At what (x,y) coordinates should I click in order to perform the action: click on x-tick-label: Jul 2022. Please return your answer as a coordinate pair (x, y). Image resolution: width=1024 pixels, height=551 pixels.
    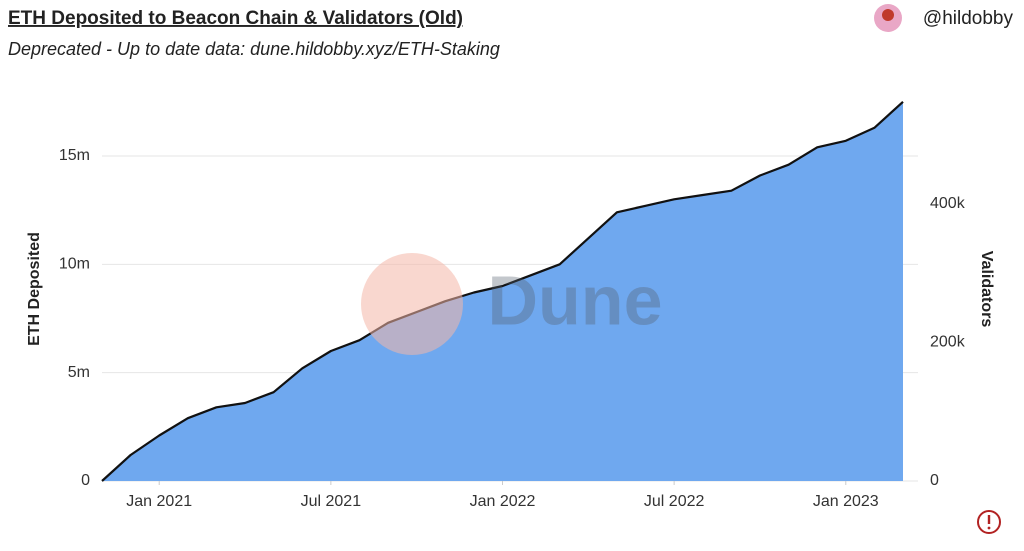
    Looking at the image, I should click on (674, 501).